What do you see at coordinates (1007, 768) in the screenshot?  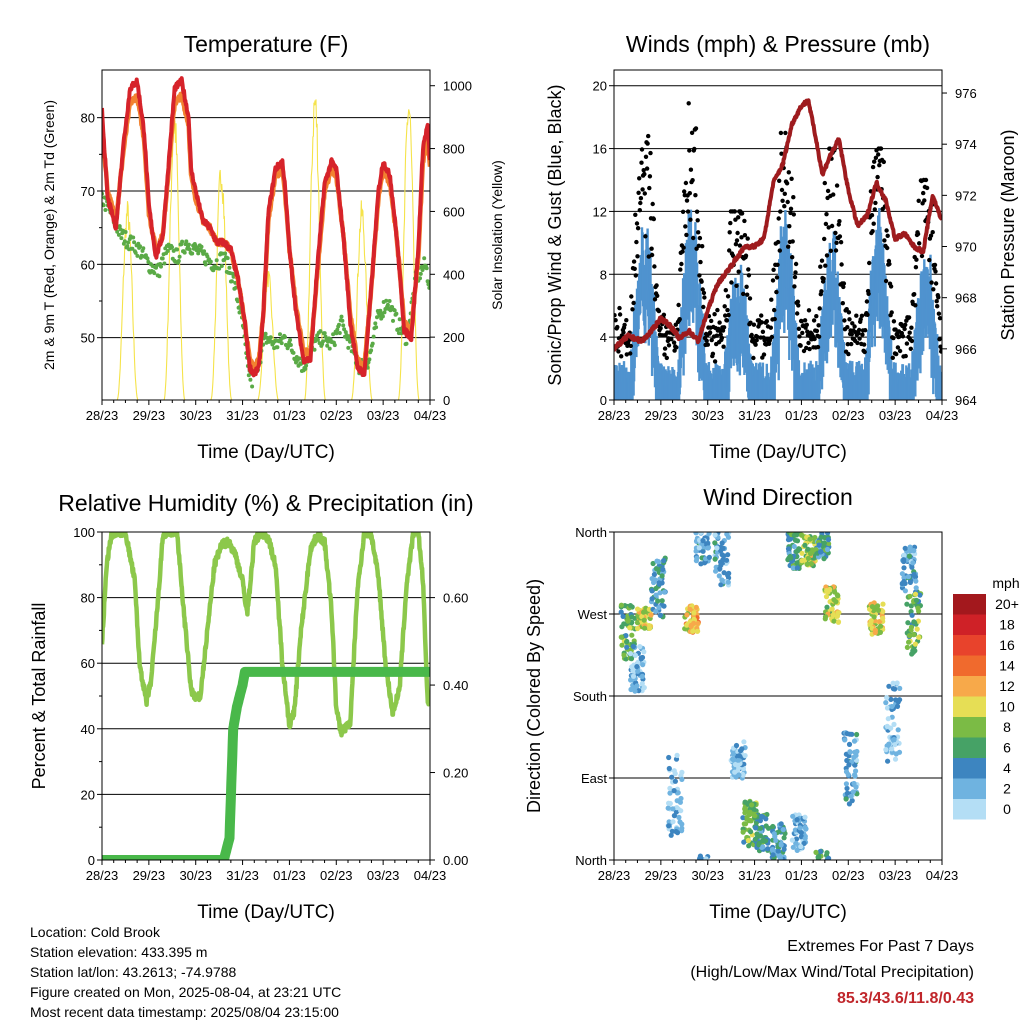 I see `legend-label: 4` at bounding box center [1007, 768].